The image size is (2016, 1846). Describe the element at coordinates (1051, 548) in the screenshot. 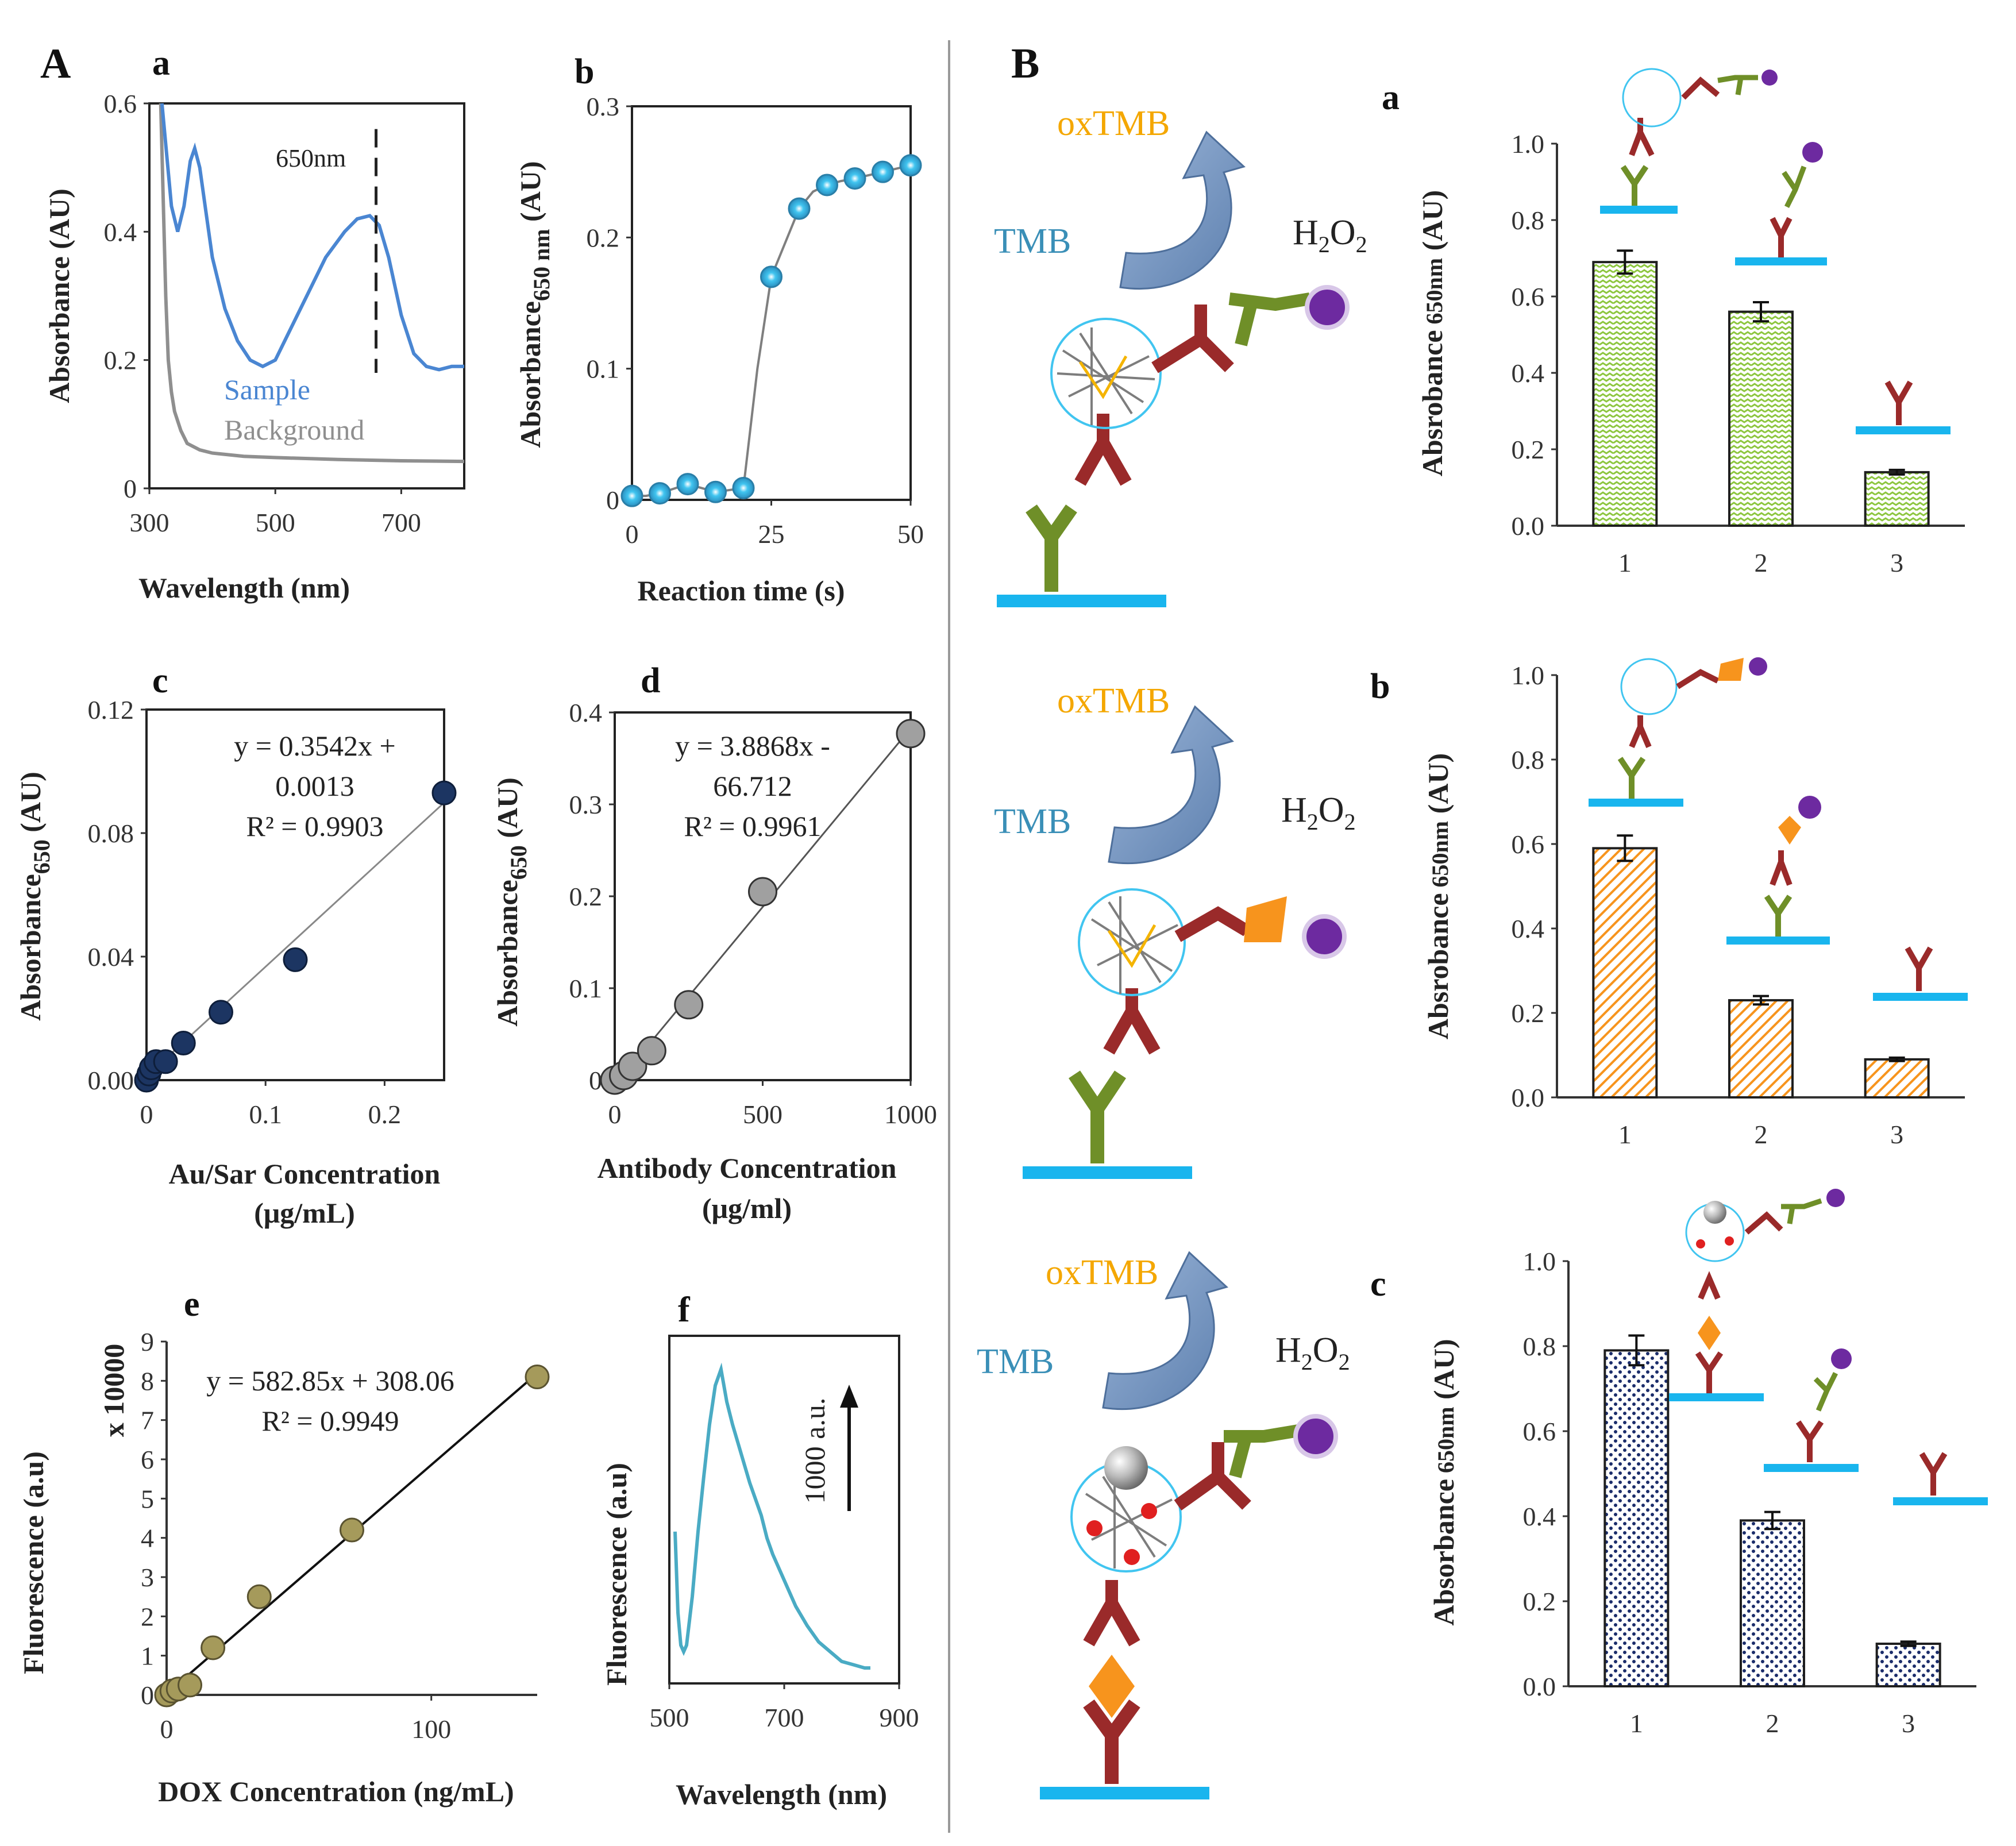

I see `scheme-1-capture-antibody` at that location.